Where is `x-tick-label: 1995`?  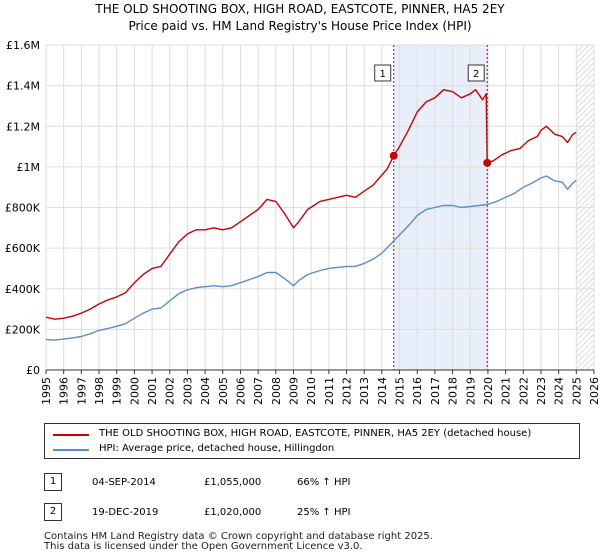
x-tick-label: 1995 is located at coordinates (46, 391).